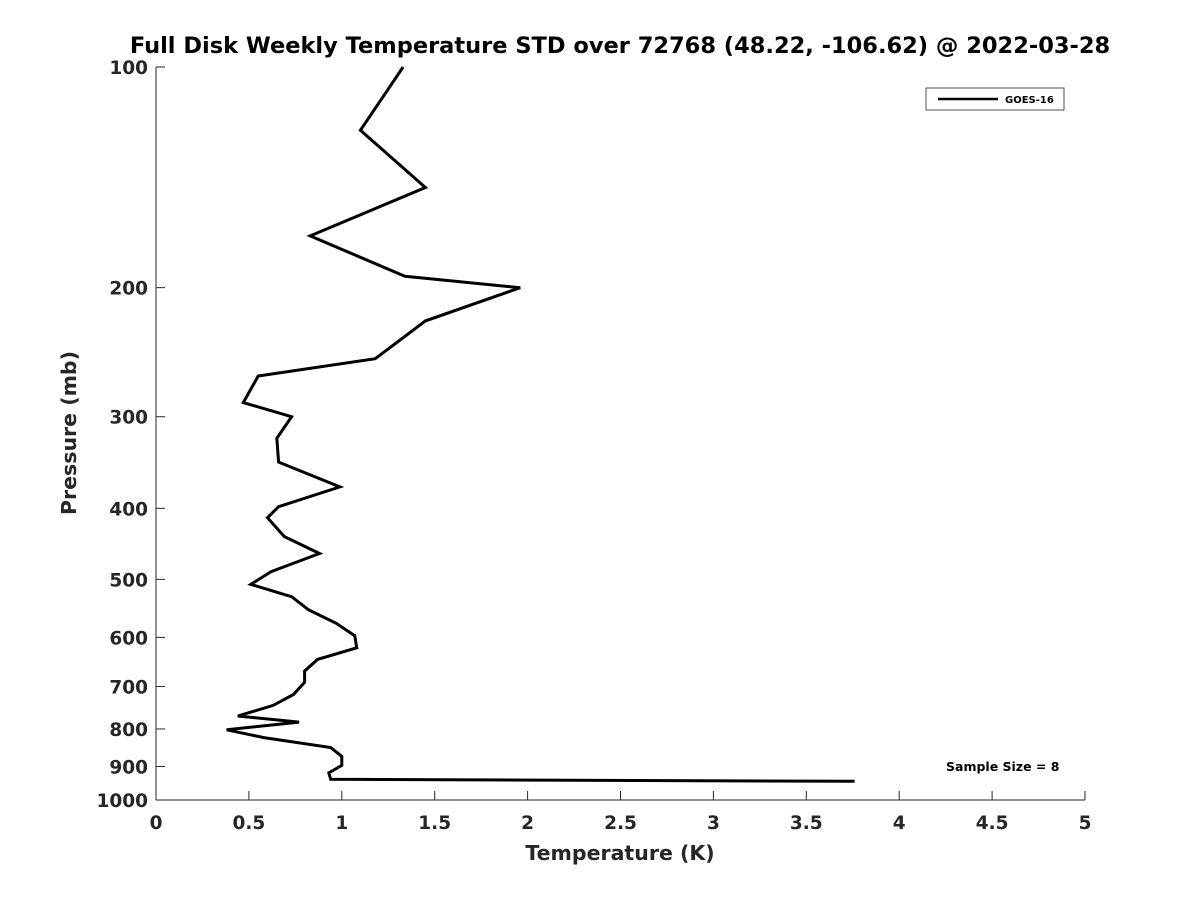 This screenshot has height=900, width=1200. What do you see at coordinates (992, 823) in the screenshot?
I see `x-tick-label: 4.5` at bounding box center [992, 823].